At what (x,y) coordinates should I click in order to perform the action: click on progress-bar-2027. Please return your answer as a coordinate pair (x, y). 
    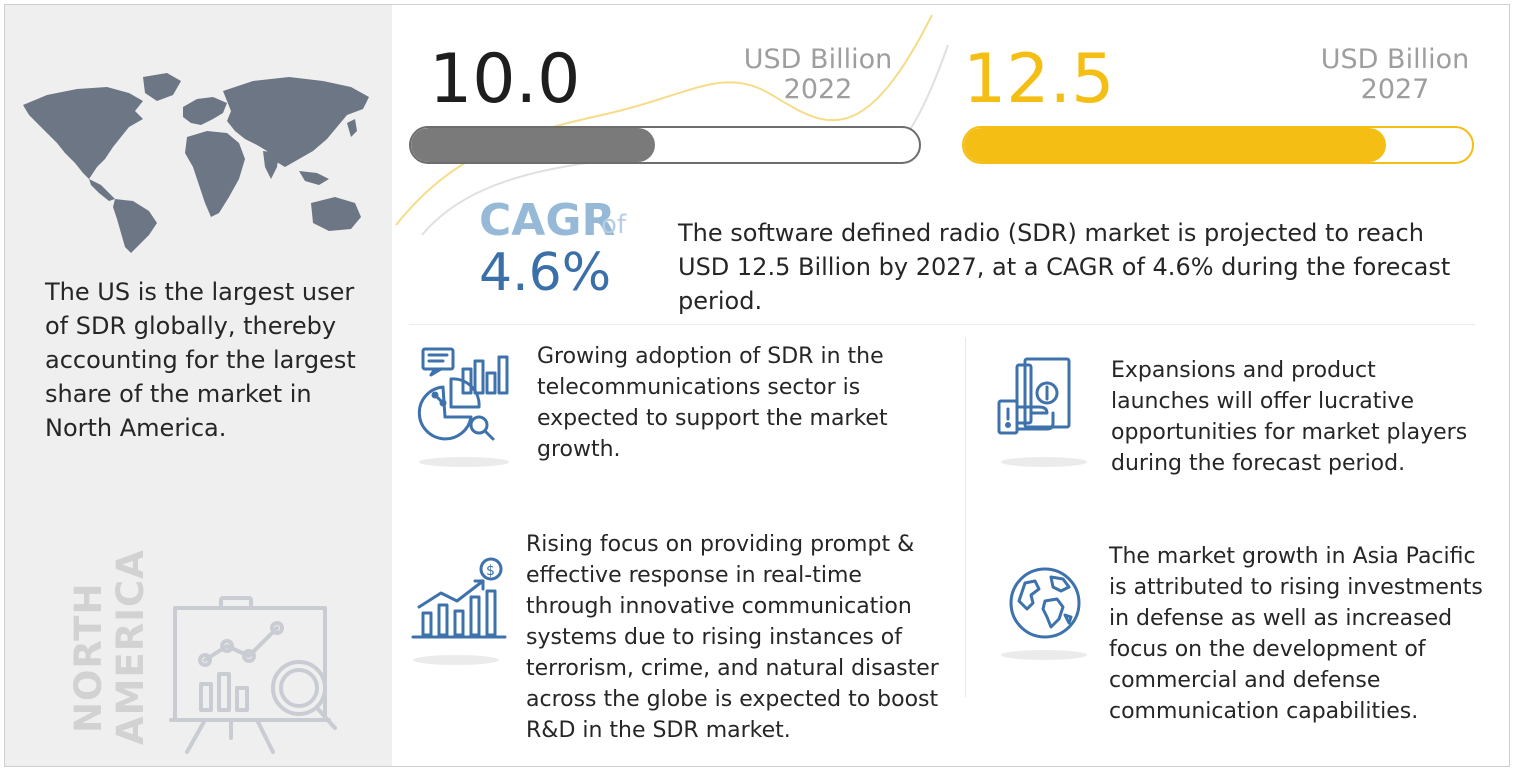
    Looking at the image, I should click on (1218, 145).